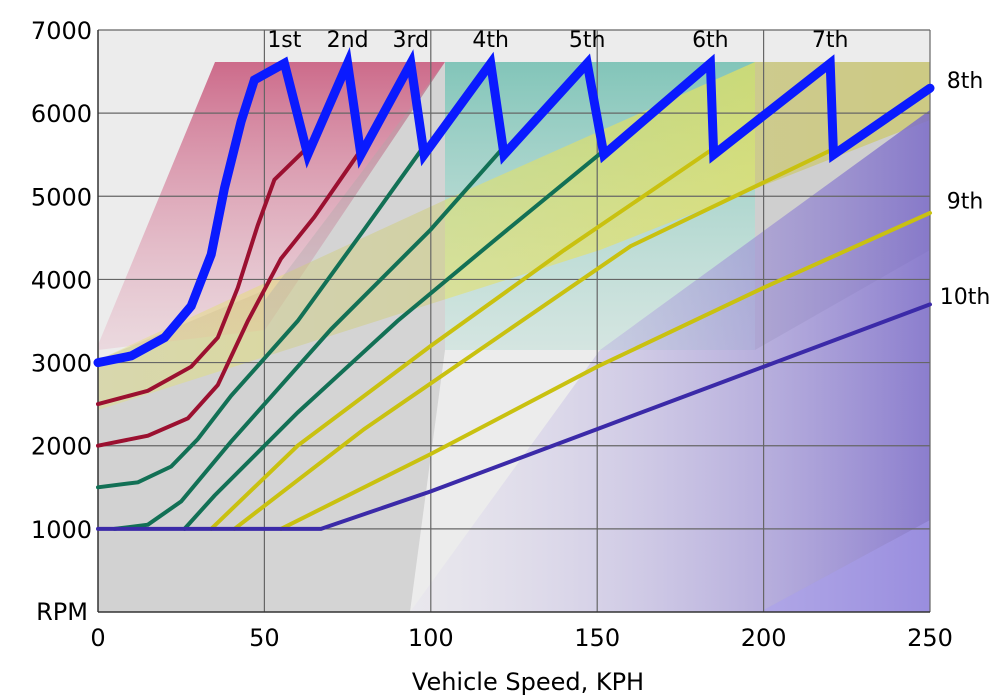 This screenshot has height=700, width=1000. Describe the element at coordinates (528, 682) in the screenshot. I see `x-axis-label: Vehicle Speed, KPH` at that location.